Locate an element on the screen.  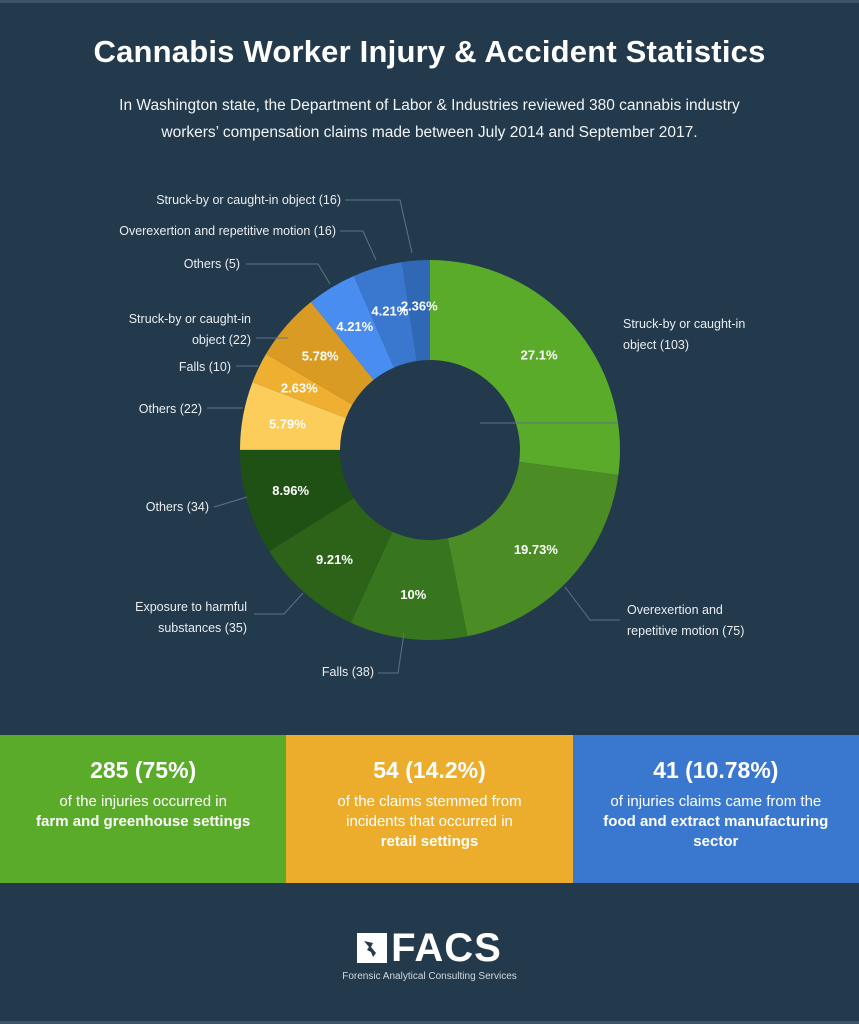
callout-label: Struck-by or caught-in object (22) is located at coordinates (190, 329).